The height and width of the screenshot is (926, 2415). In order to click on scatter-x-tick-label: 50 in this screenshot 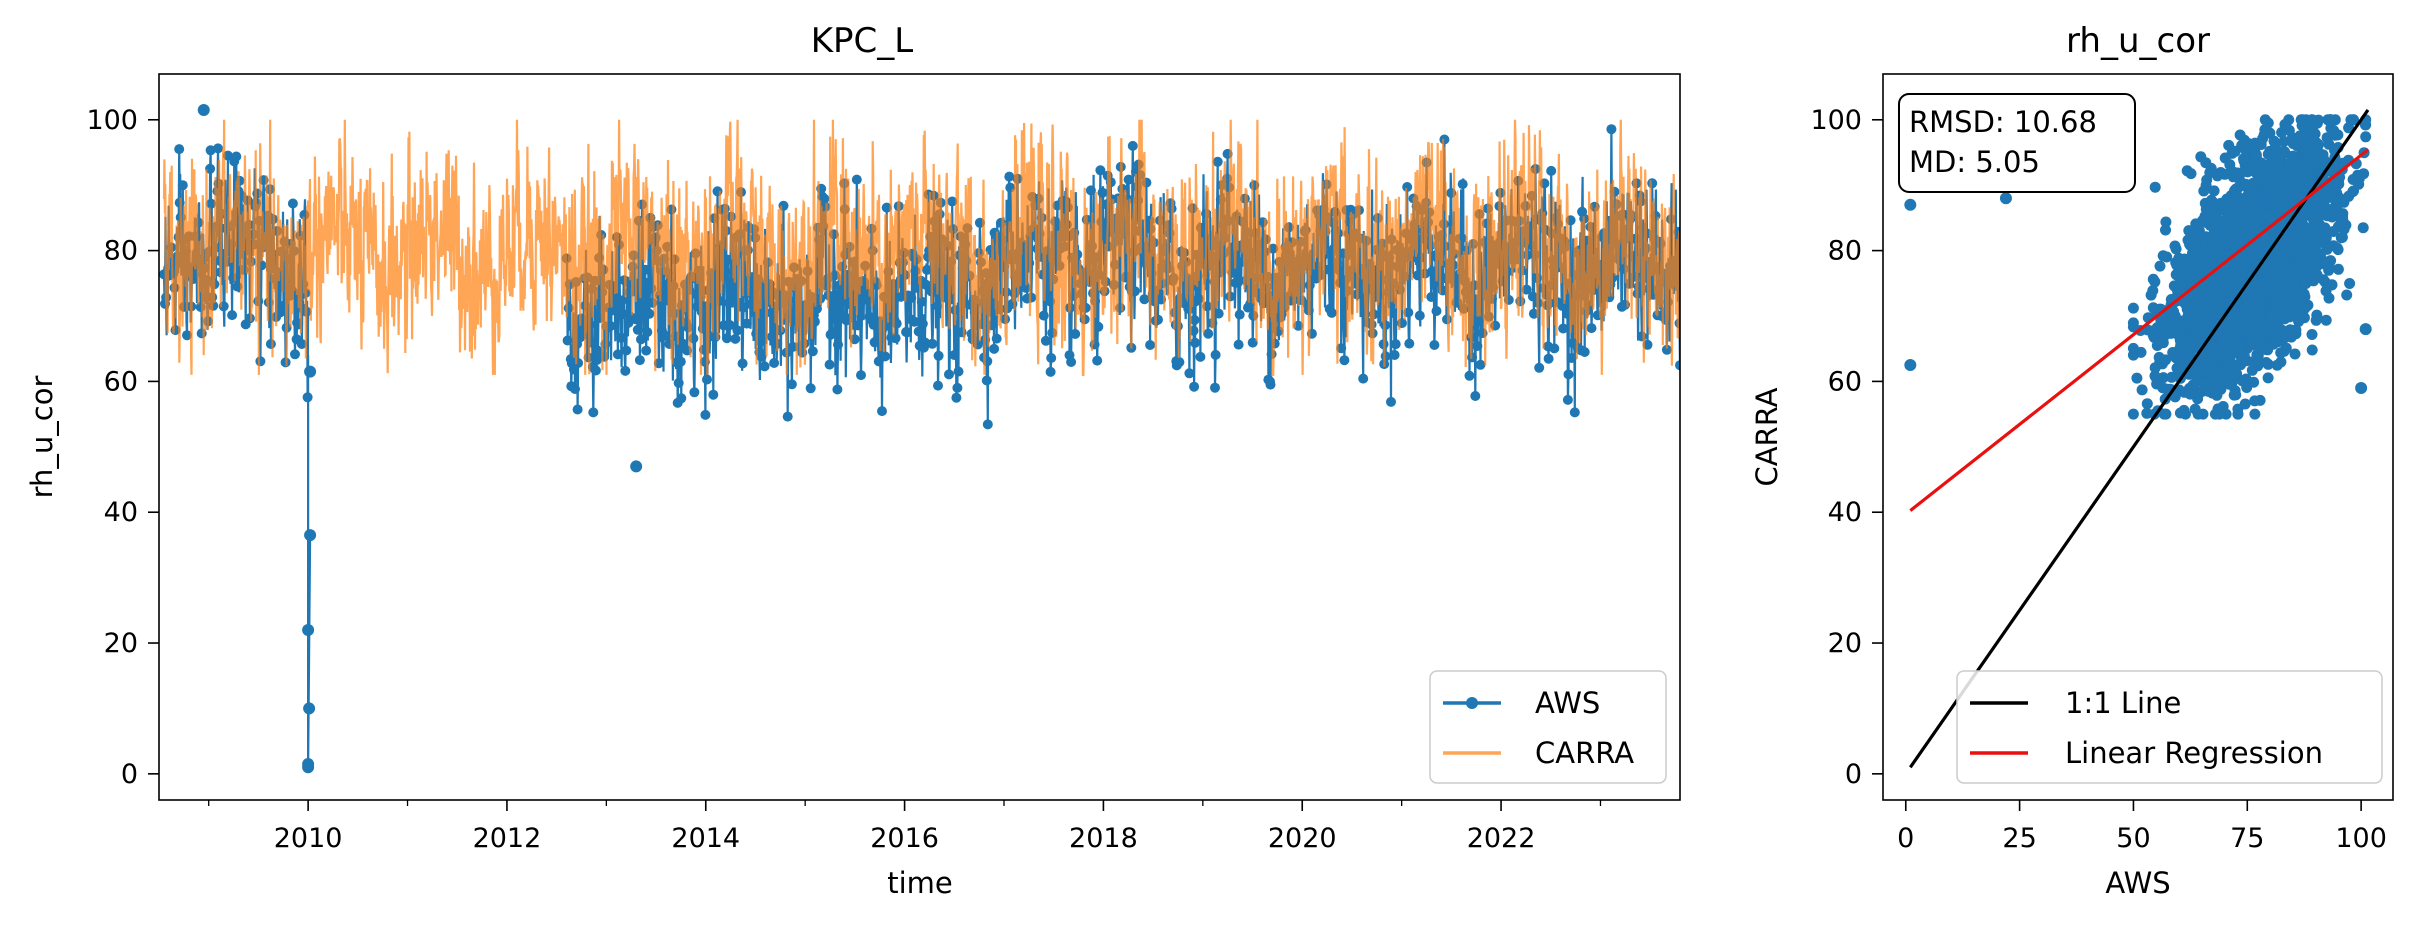, I will do `click(2133, 838)`.